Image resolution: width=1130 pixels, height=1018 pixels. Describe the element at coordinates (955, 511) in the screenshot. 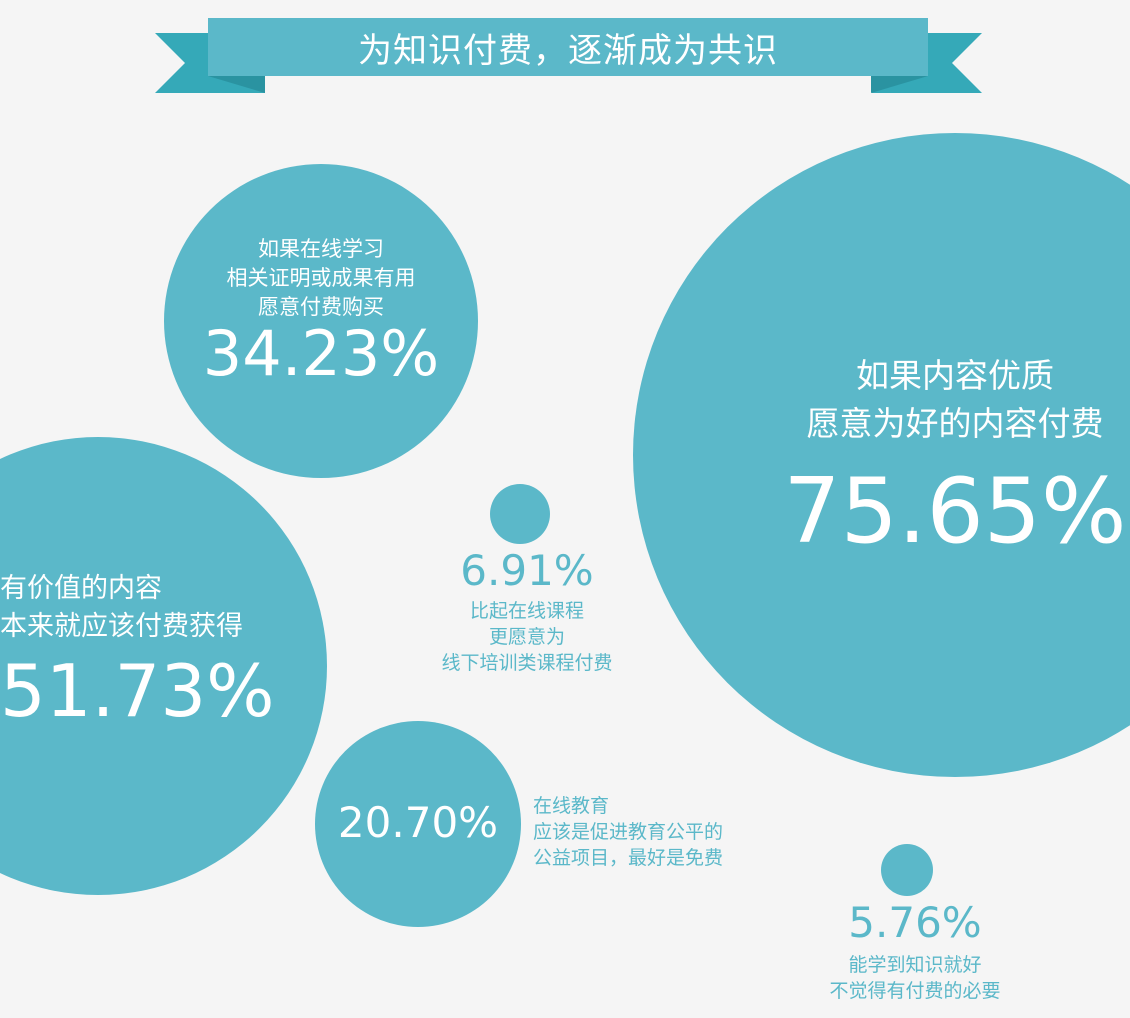

I see `bubble-value-label: 75.65%` at that location.